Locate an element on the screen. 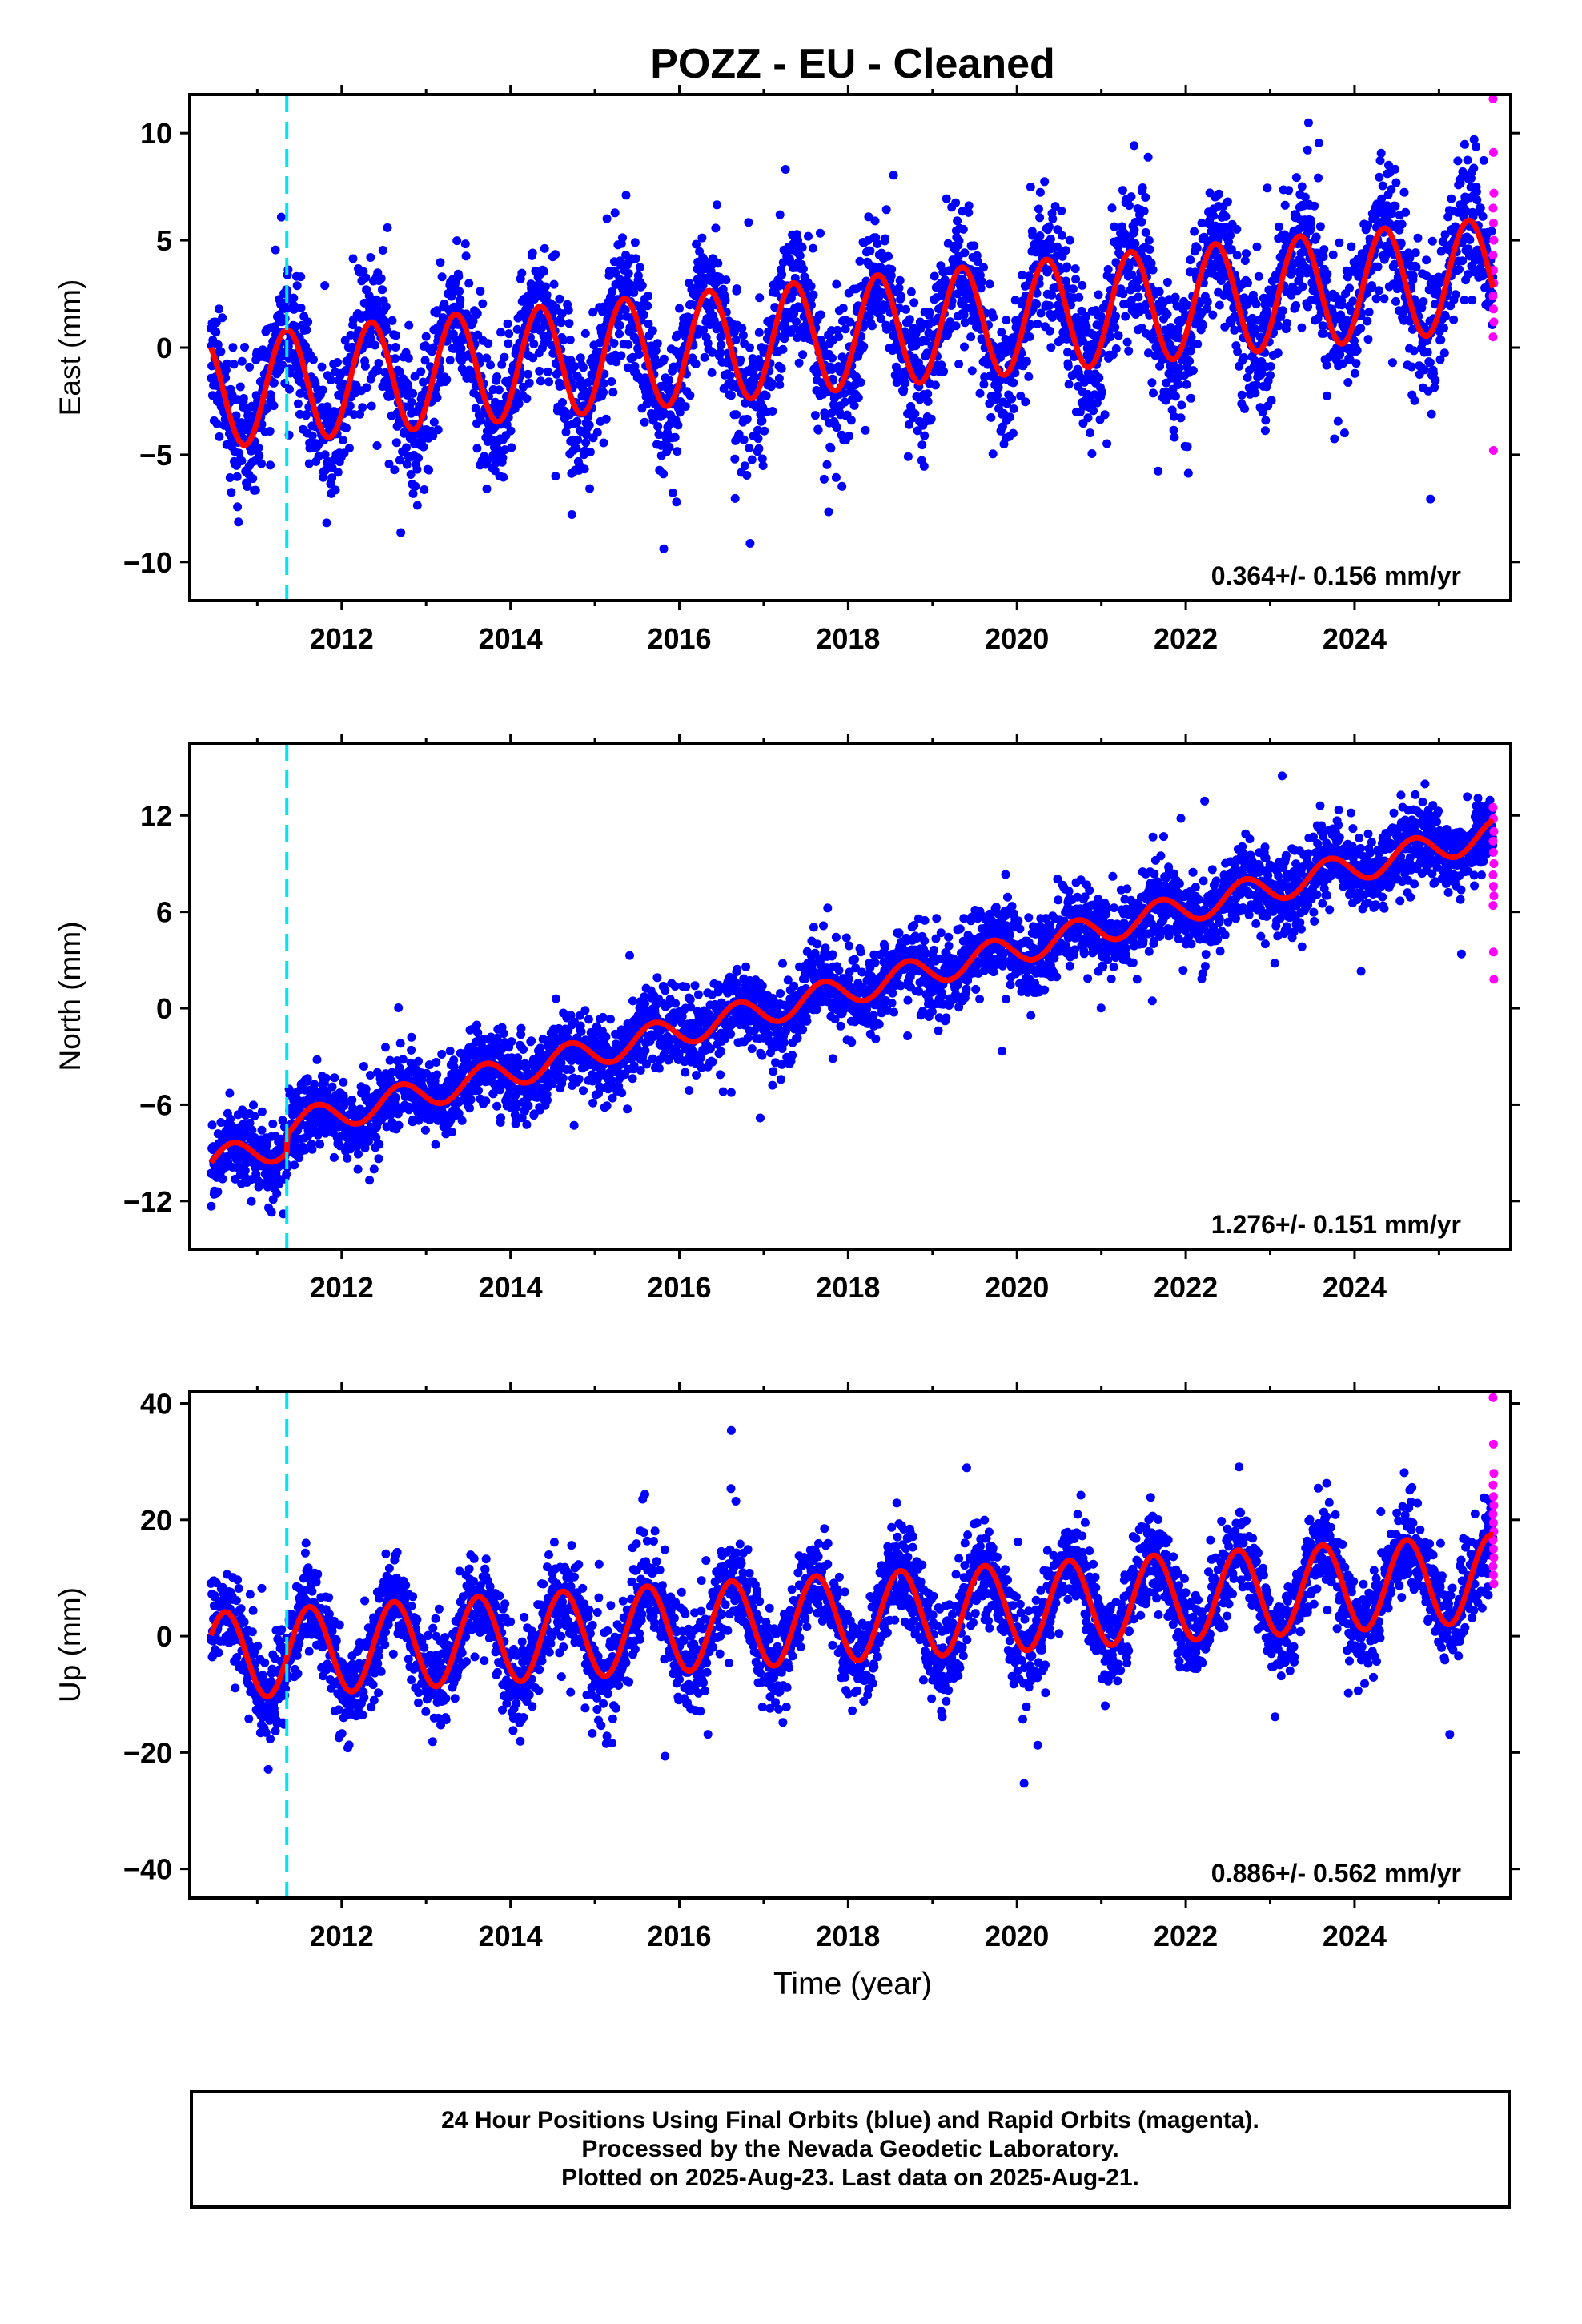 The image size is (1582, 2324). x-tick-label: 2020 is located at coordinates (1017, 638).